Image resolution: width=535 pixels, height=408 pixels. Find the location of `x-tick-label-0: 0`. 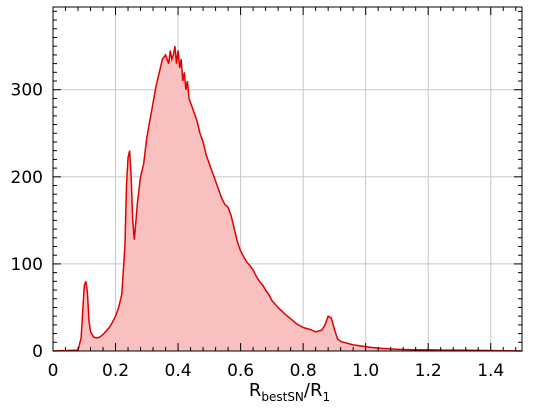

x-tick-label-0: 0 is located at coordinates (53, 371).